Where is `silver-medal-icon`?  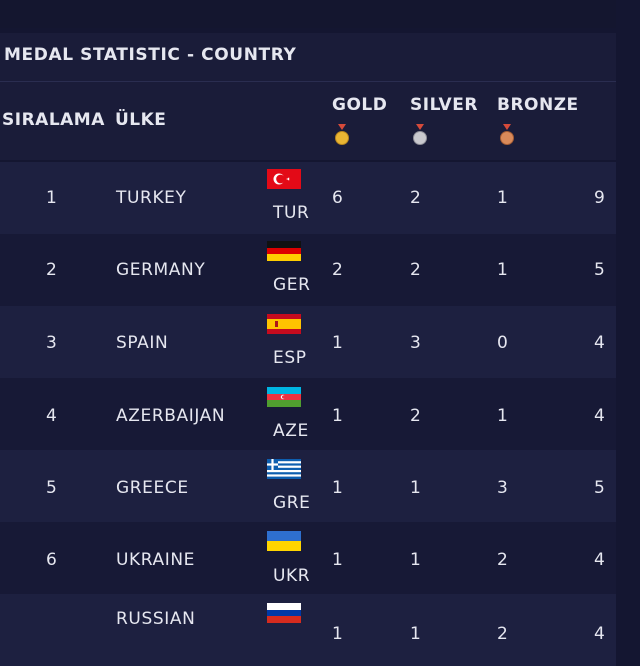
silver-medal-icon is located at coordinates (420, 134).